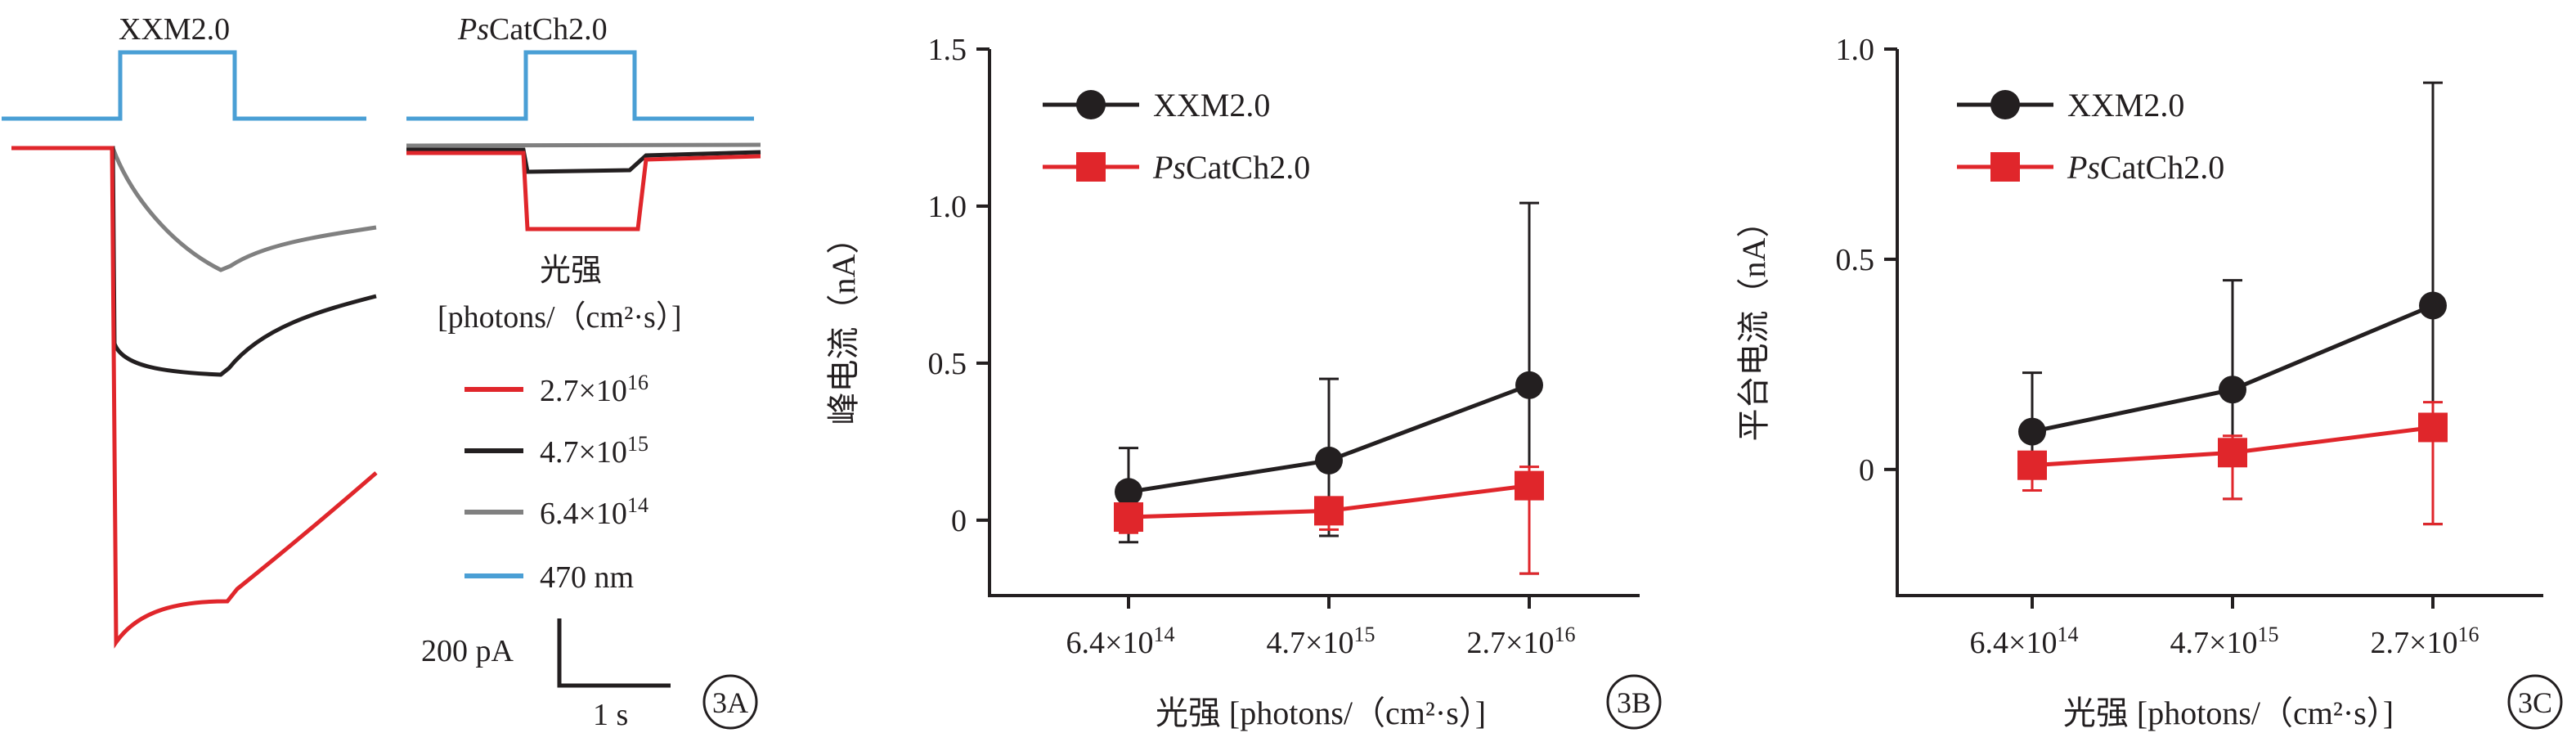  Describe the element at coordinates (610, 715) in the screenshot. I see `scale-bar-x-label: 1 s` at that location.